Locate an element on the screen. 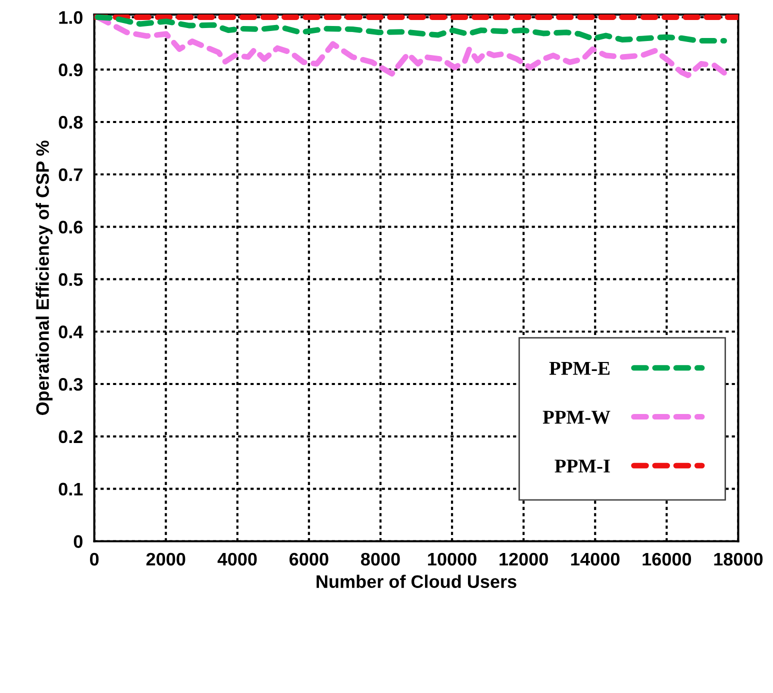 Image resolution: width=773 pixels, height=693 pixels. y-tick-label: 0 is located at coordinates (78, 541).